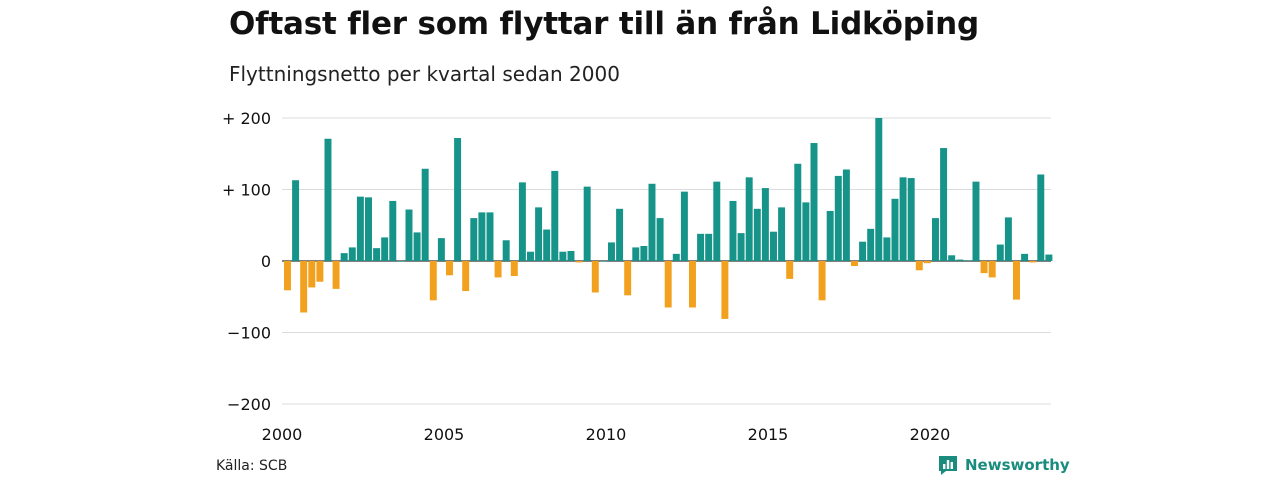  I want to click on x-tick-label: 2010, so click(606, 434).